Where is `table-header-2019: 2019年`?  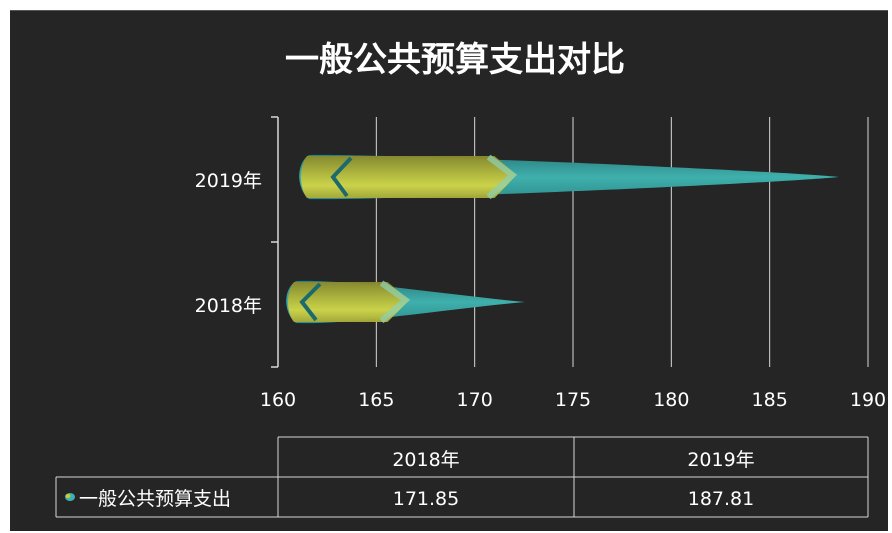 table-header-2019: 2019年 is located at coordinates (720, 460).